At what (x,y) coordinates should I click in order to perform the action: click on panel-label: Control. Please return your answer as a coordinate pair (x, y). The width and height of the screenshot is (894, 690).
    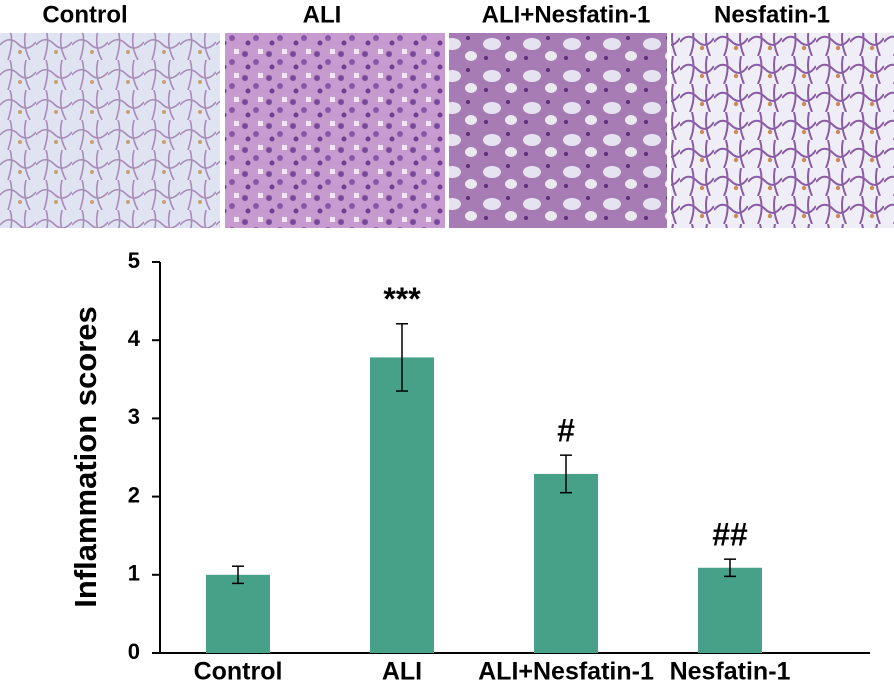
    Looking at the image, I should click on (84, 14).